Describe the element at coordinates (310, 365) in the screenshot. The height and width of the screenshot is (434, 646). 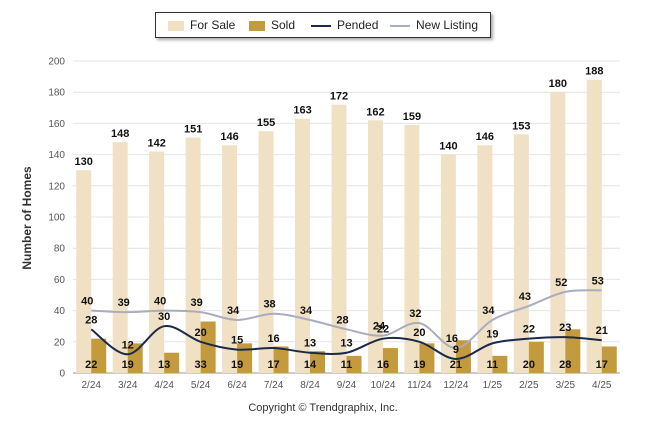
I see `sold-value-label: 14` at that location.